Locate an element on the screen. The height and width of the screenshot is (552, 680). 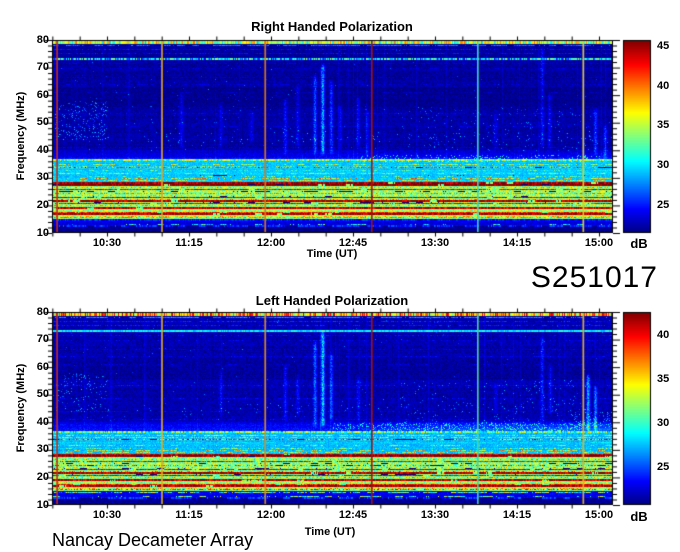
rh-panel-title: Right Handed Polarization is located at coordinates (332, 26).